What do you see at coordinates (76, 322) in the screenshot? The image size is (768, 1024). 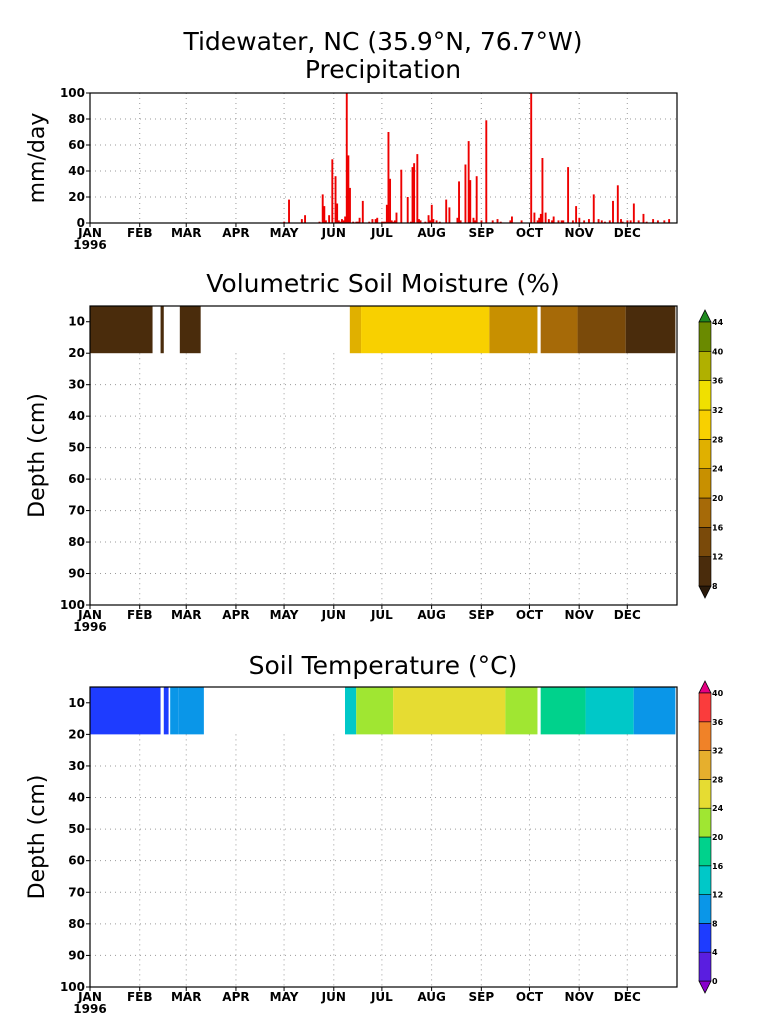 I see `y-tick-label: 10` at bounding box center [76, 322].